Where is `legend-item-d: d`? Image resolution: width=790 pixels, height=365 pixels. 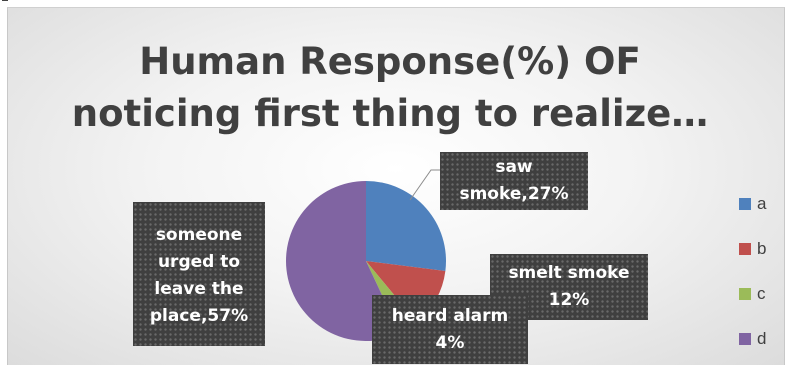
legend-item-d: d is located at coordinates (764, 338).